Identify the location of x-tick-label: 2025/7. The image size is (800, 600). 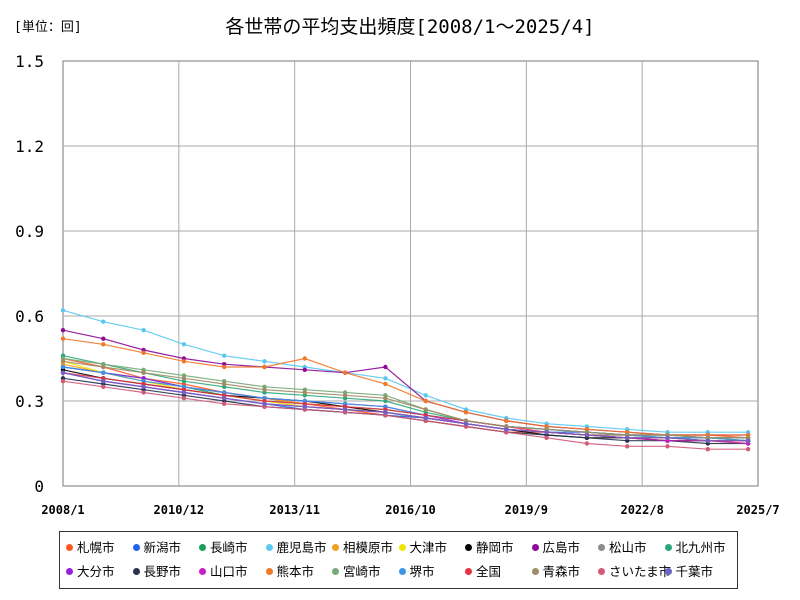
(757, 510).